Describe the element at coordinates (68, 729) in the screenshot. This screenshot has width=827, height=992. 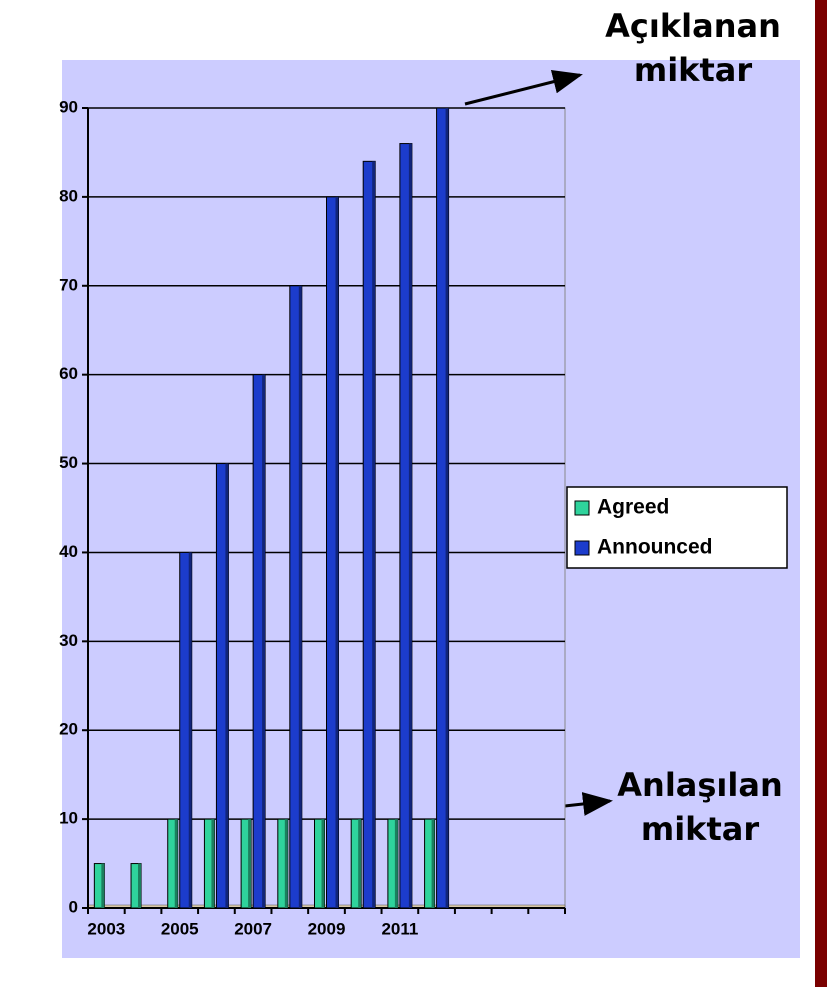
I see `y-tick-label: 20` at that location.